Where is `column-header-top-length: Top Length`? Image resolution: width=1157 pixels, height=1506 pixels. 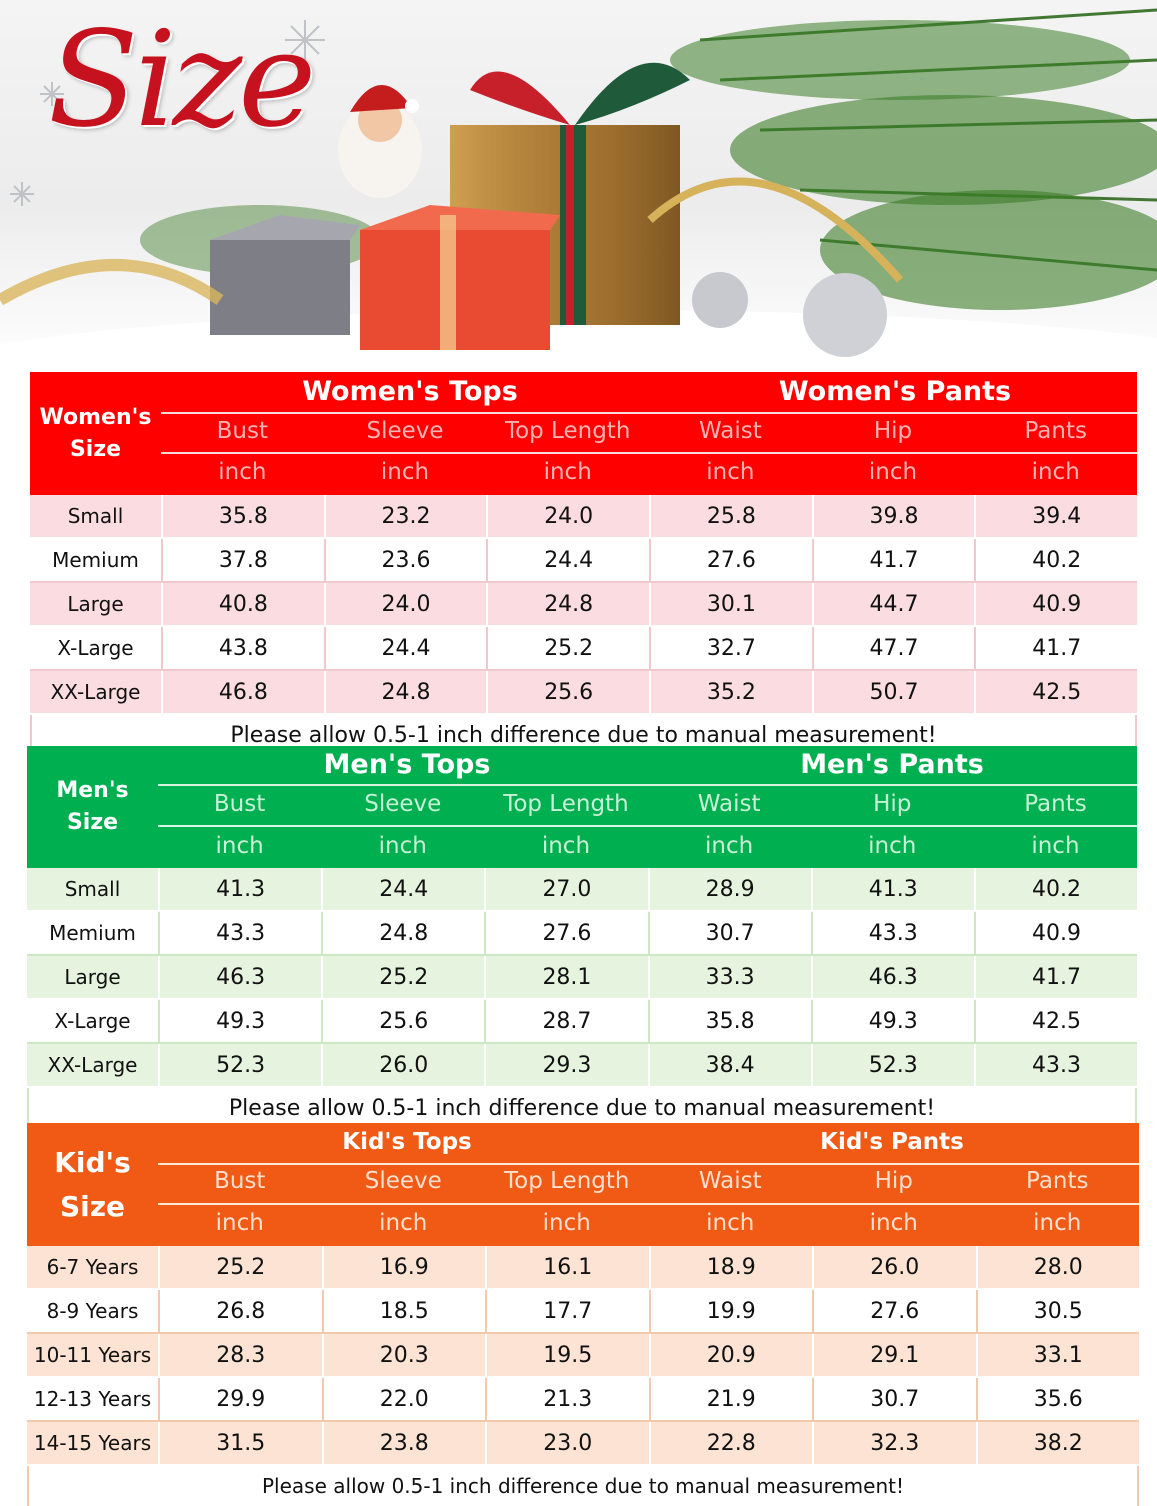 column-header-top-length: Top Length is located at coordinates (566, 804).